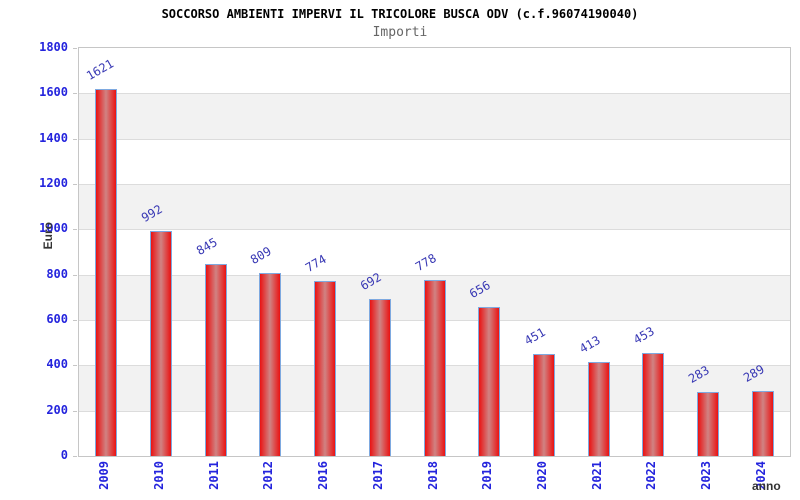 The width and height of the screenshot is (800, 500). I want to click on bar-2012, so click(270, 364).